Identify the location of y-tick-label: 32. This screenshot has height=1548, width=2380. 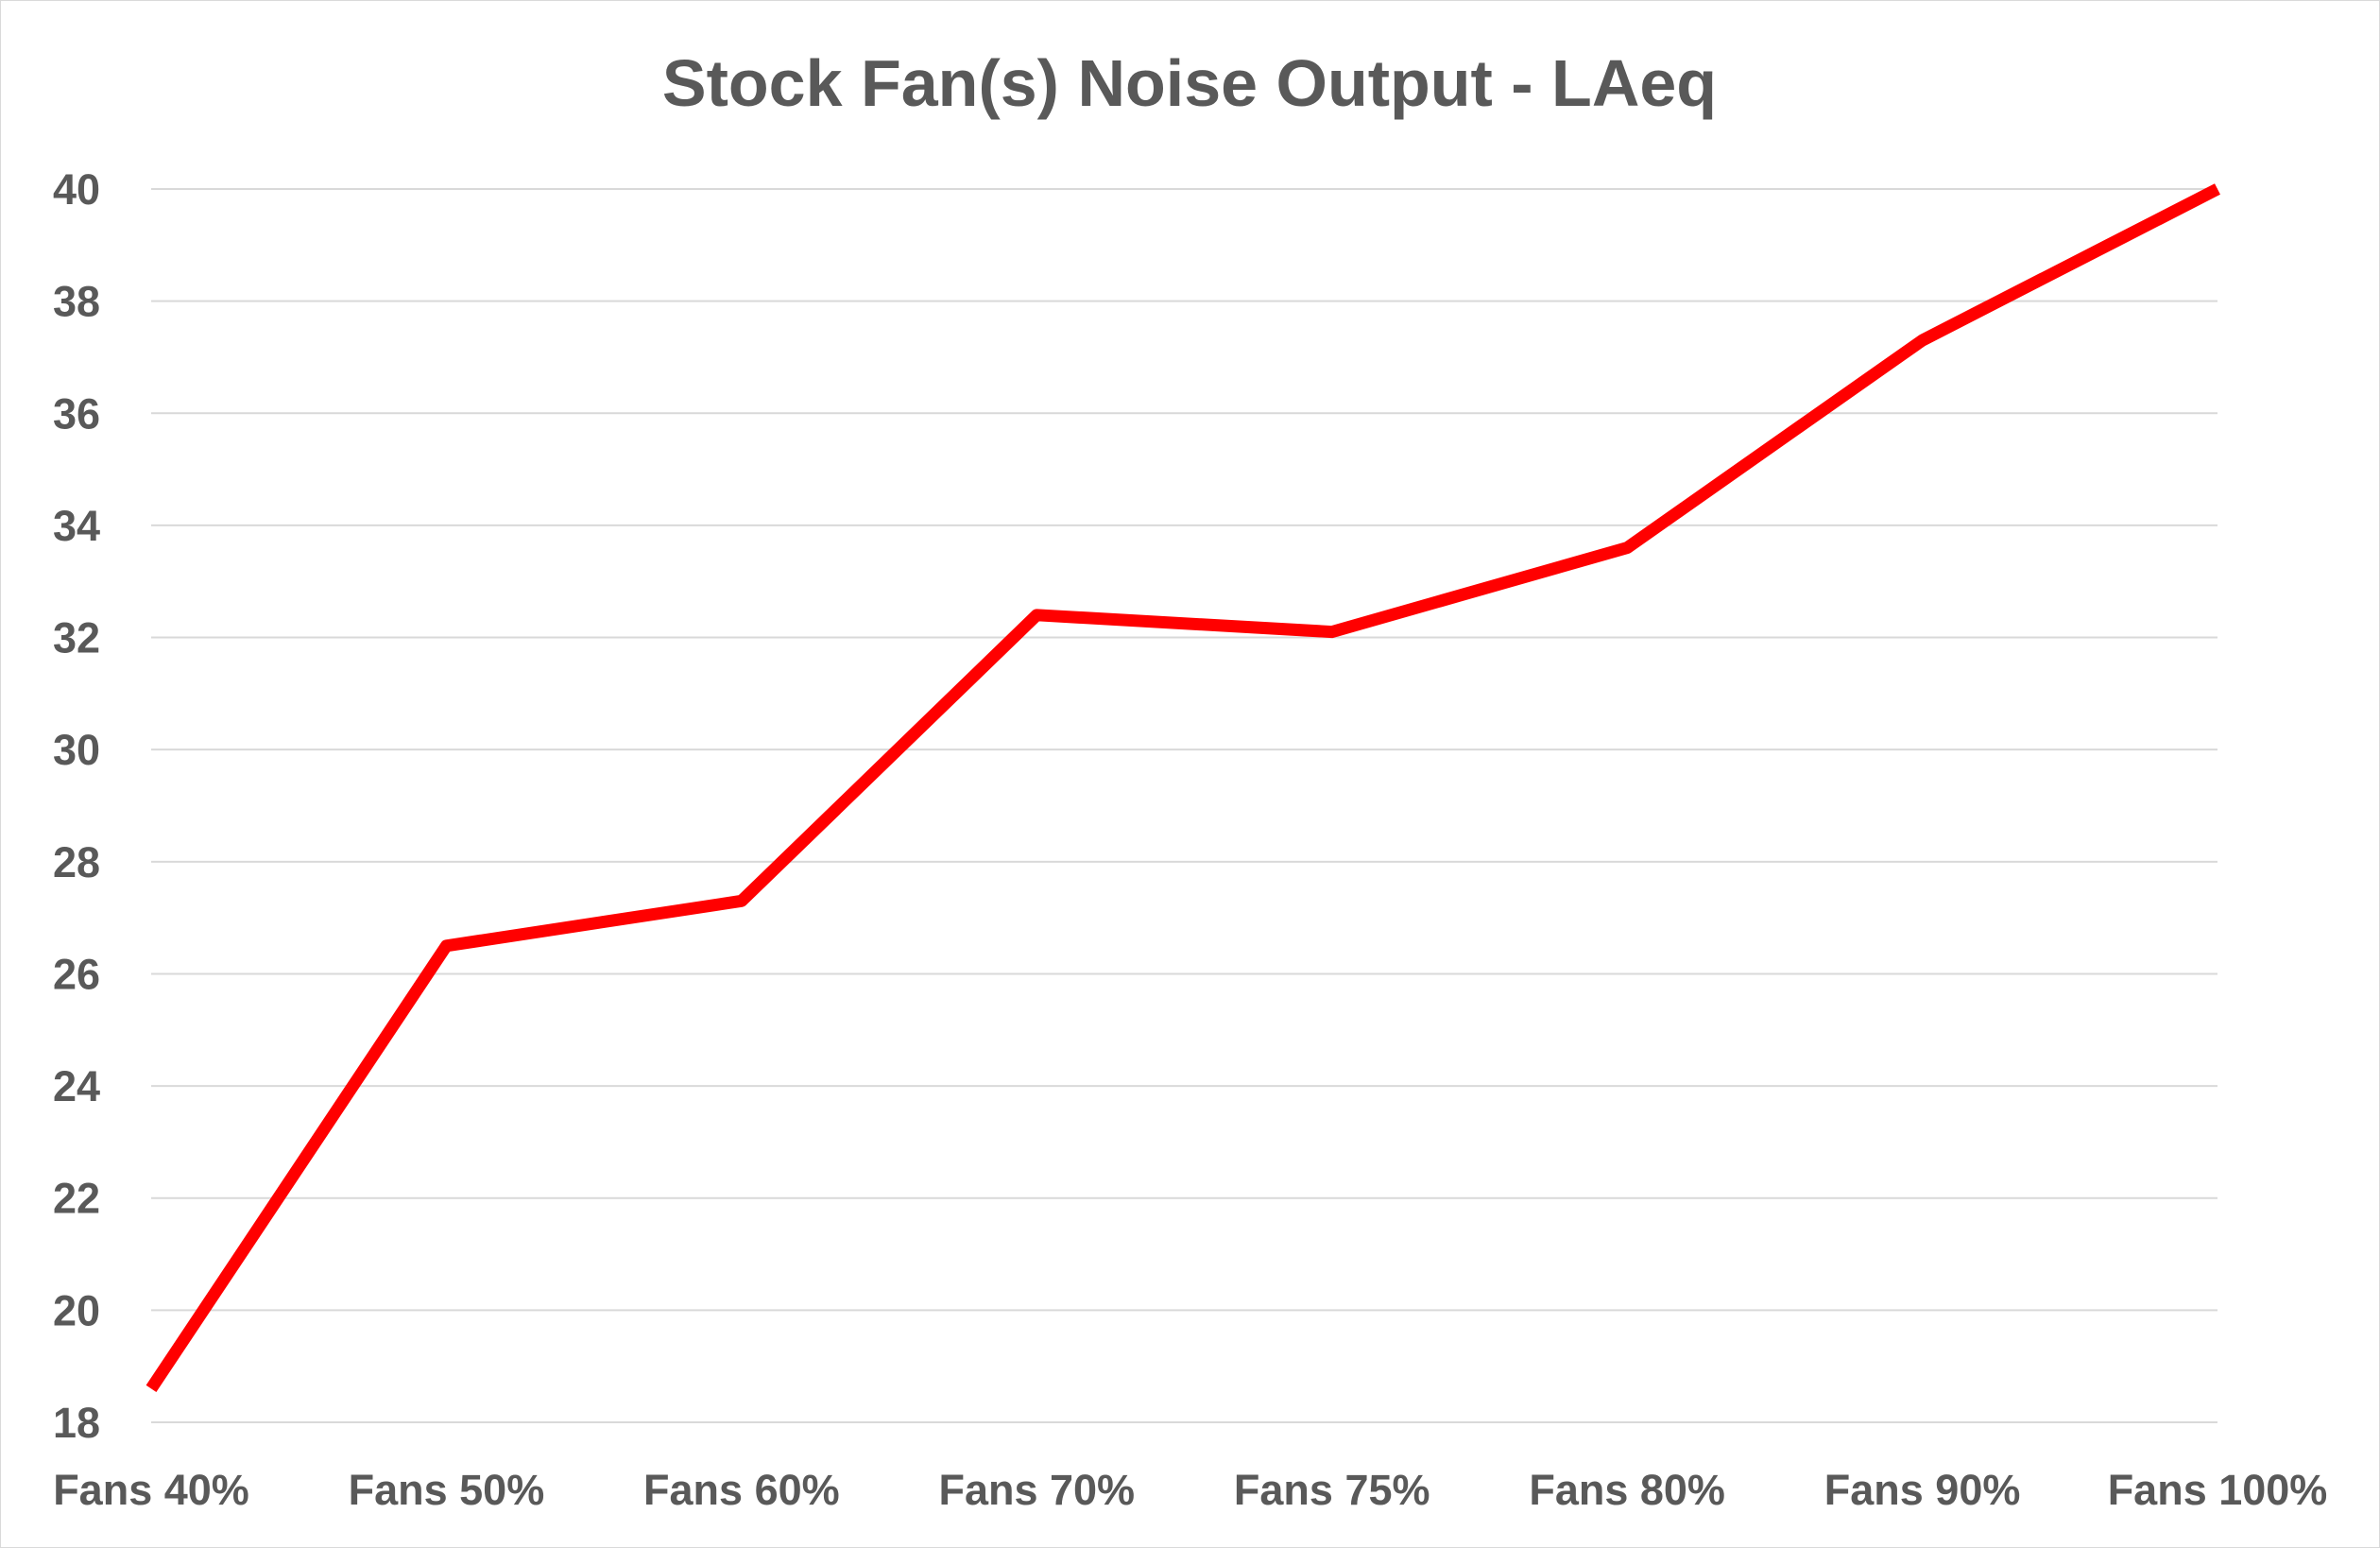
(76, 638).